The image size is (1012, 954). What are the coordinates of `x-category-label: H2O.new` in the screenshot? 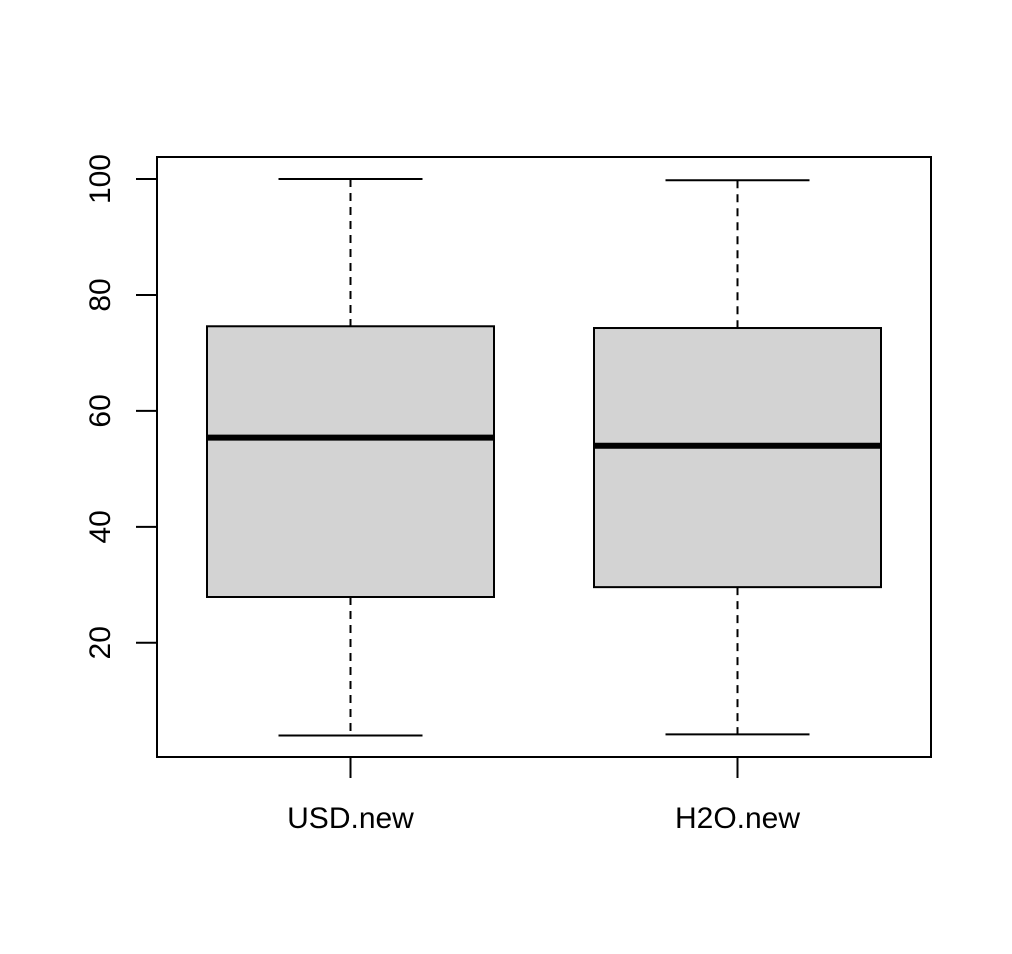 It's located at (737, 818).